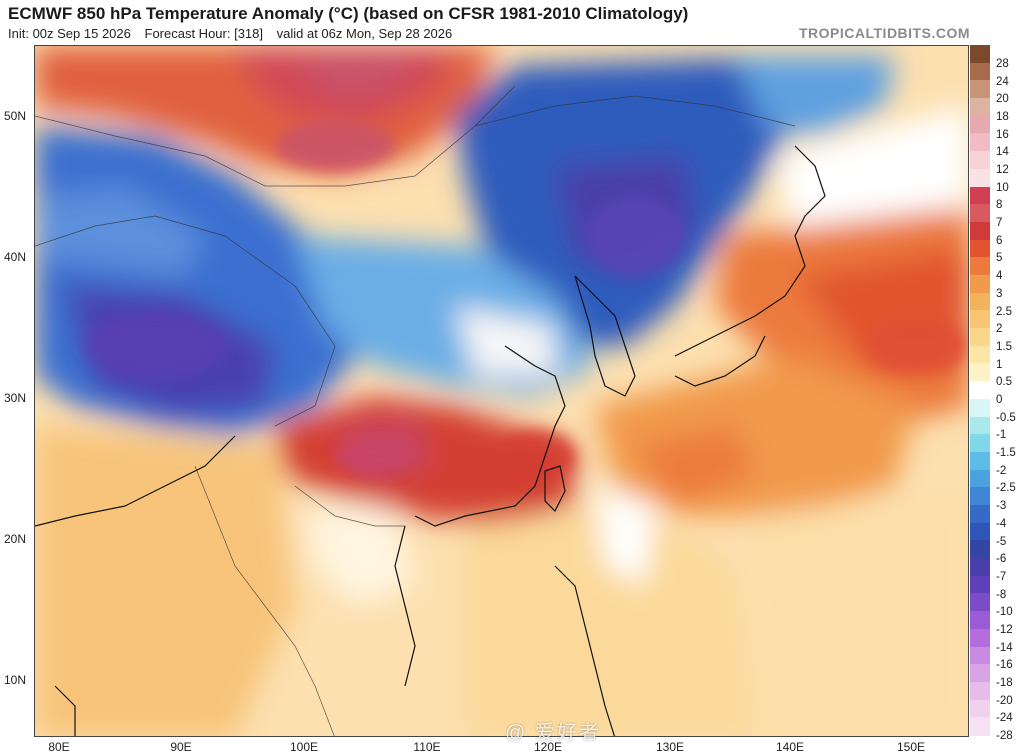 This screenshot has width=1024, height=756. Describe the element at coordinates (427, 747) in the screenshot. I see `lon-label-110e: 110E` at that location.